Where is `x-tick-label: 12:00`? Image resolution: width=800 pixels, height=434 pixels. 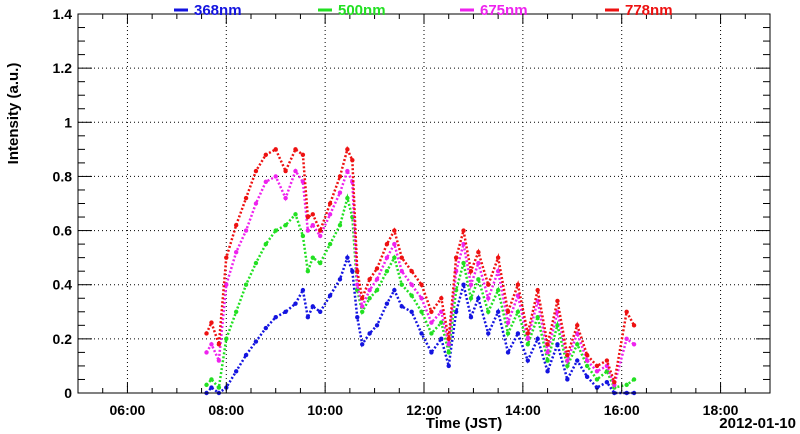
x-tick-label: 12:00 is located at coordinates (424, 410).